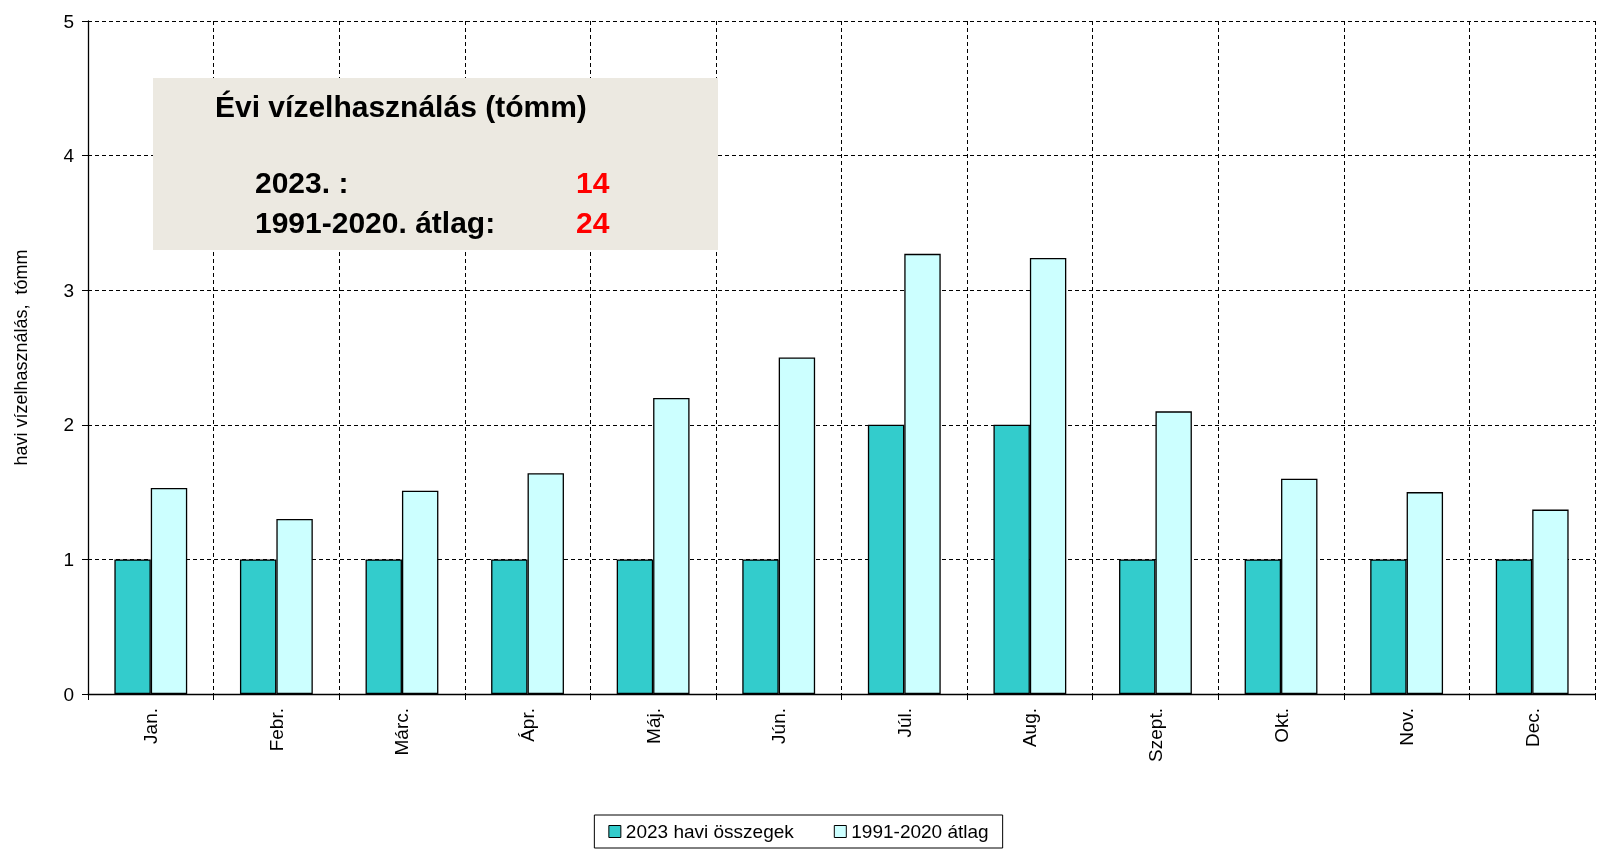  What do you see at coordinates (528, 725) in the screenshot?
I see `x-tick-label: Ápr.` at bounding box center [528, 725].